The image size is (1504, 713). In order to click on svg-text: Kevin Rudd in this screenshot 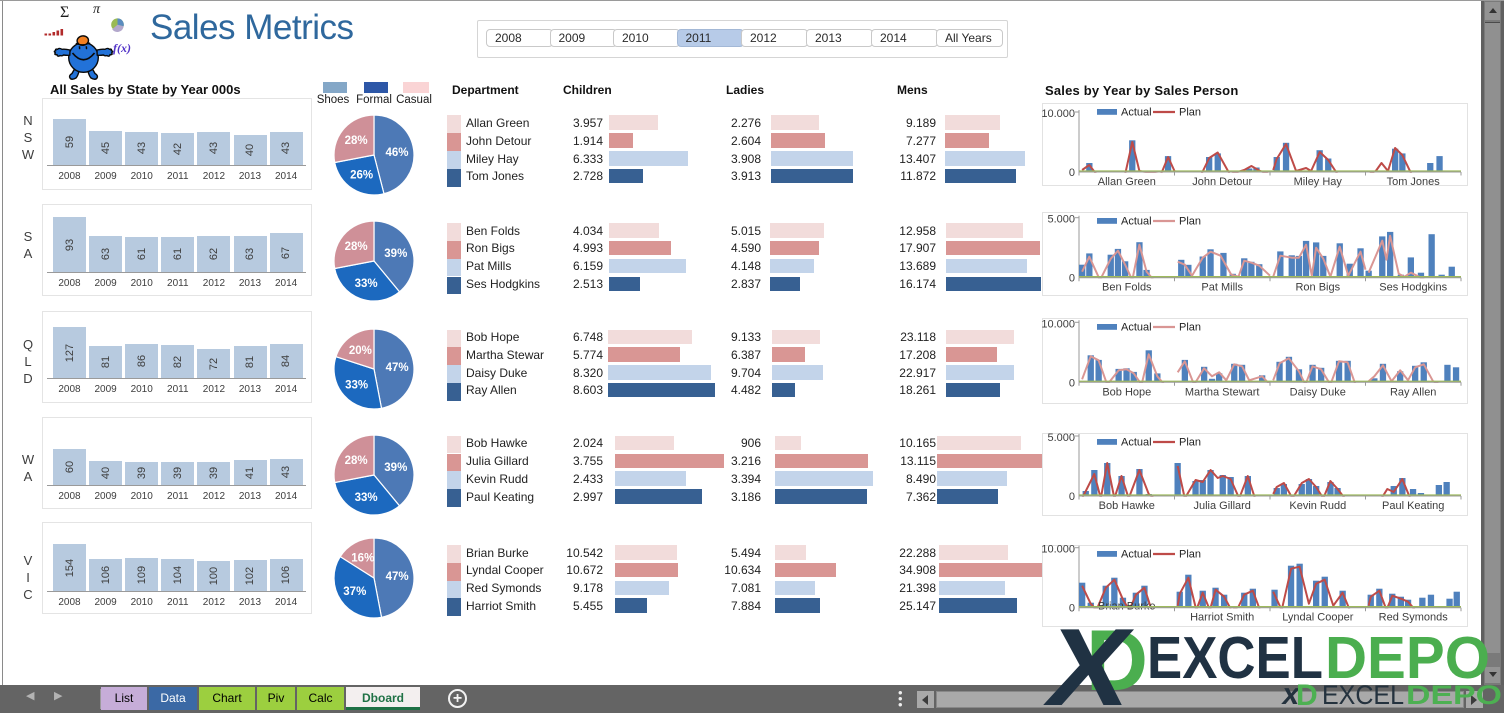, I will do `click(1317, 506)`.